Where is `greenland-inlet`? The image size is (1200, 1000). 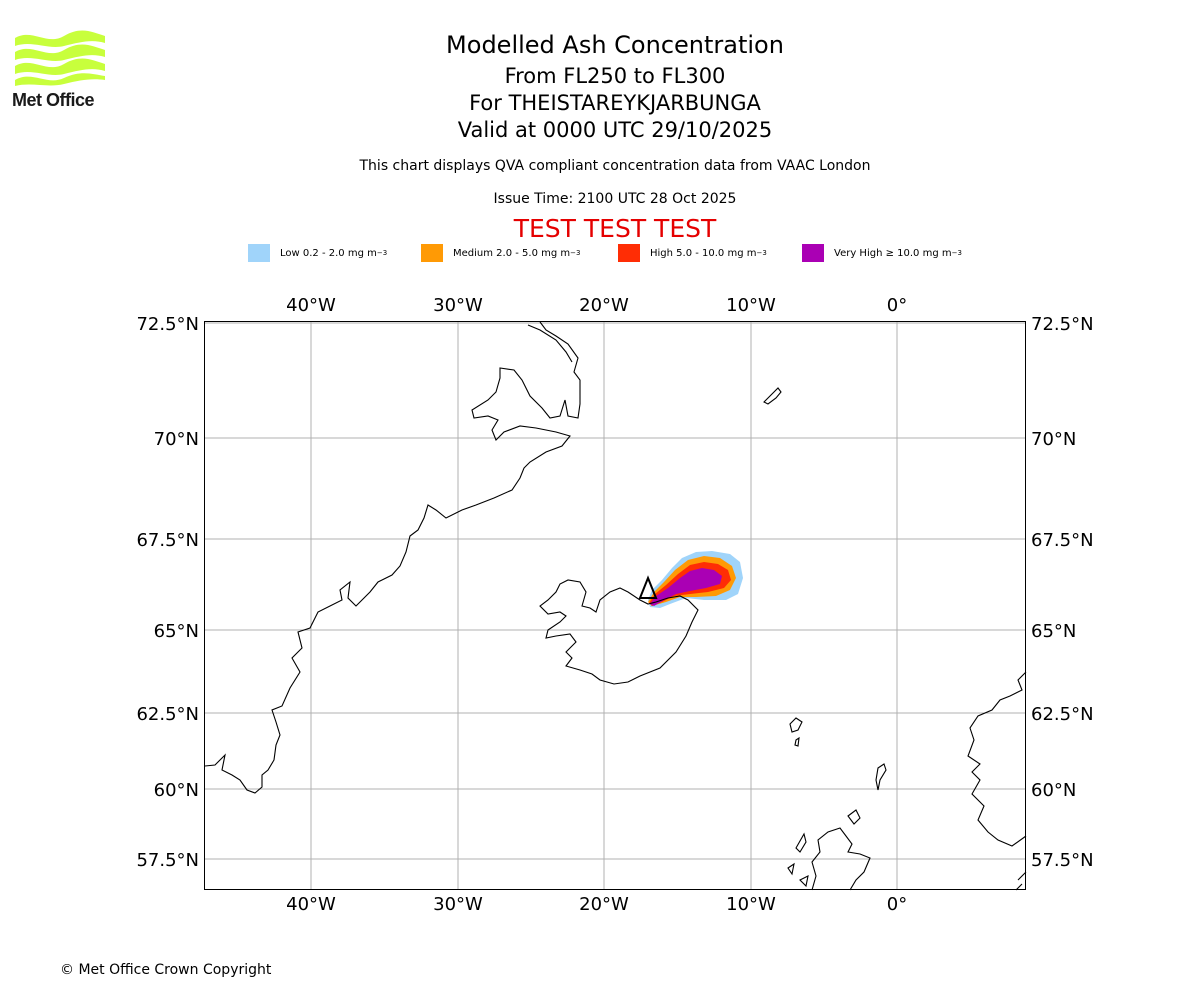 greenland-inlet is located at coordinates (550, 343).